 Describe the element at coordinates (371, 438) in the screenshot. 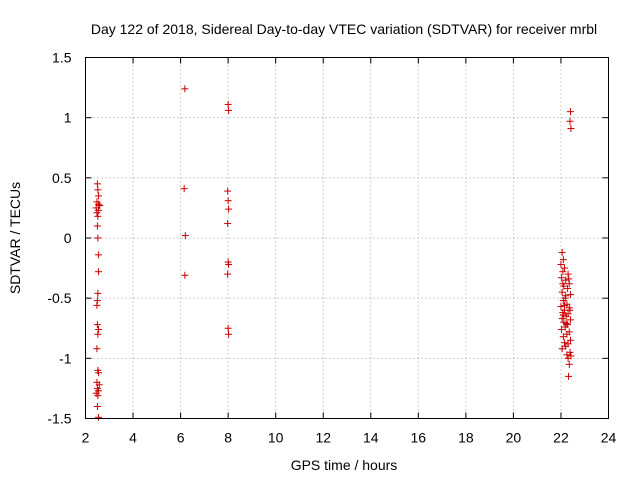

I see `x-tick-label: 14` at that location.